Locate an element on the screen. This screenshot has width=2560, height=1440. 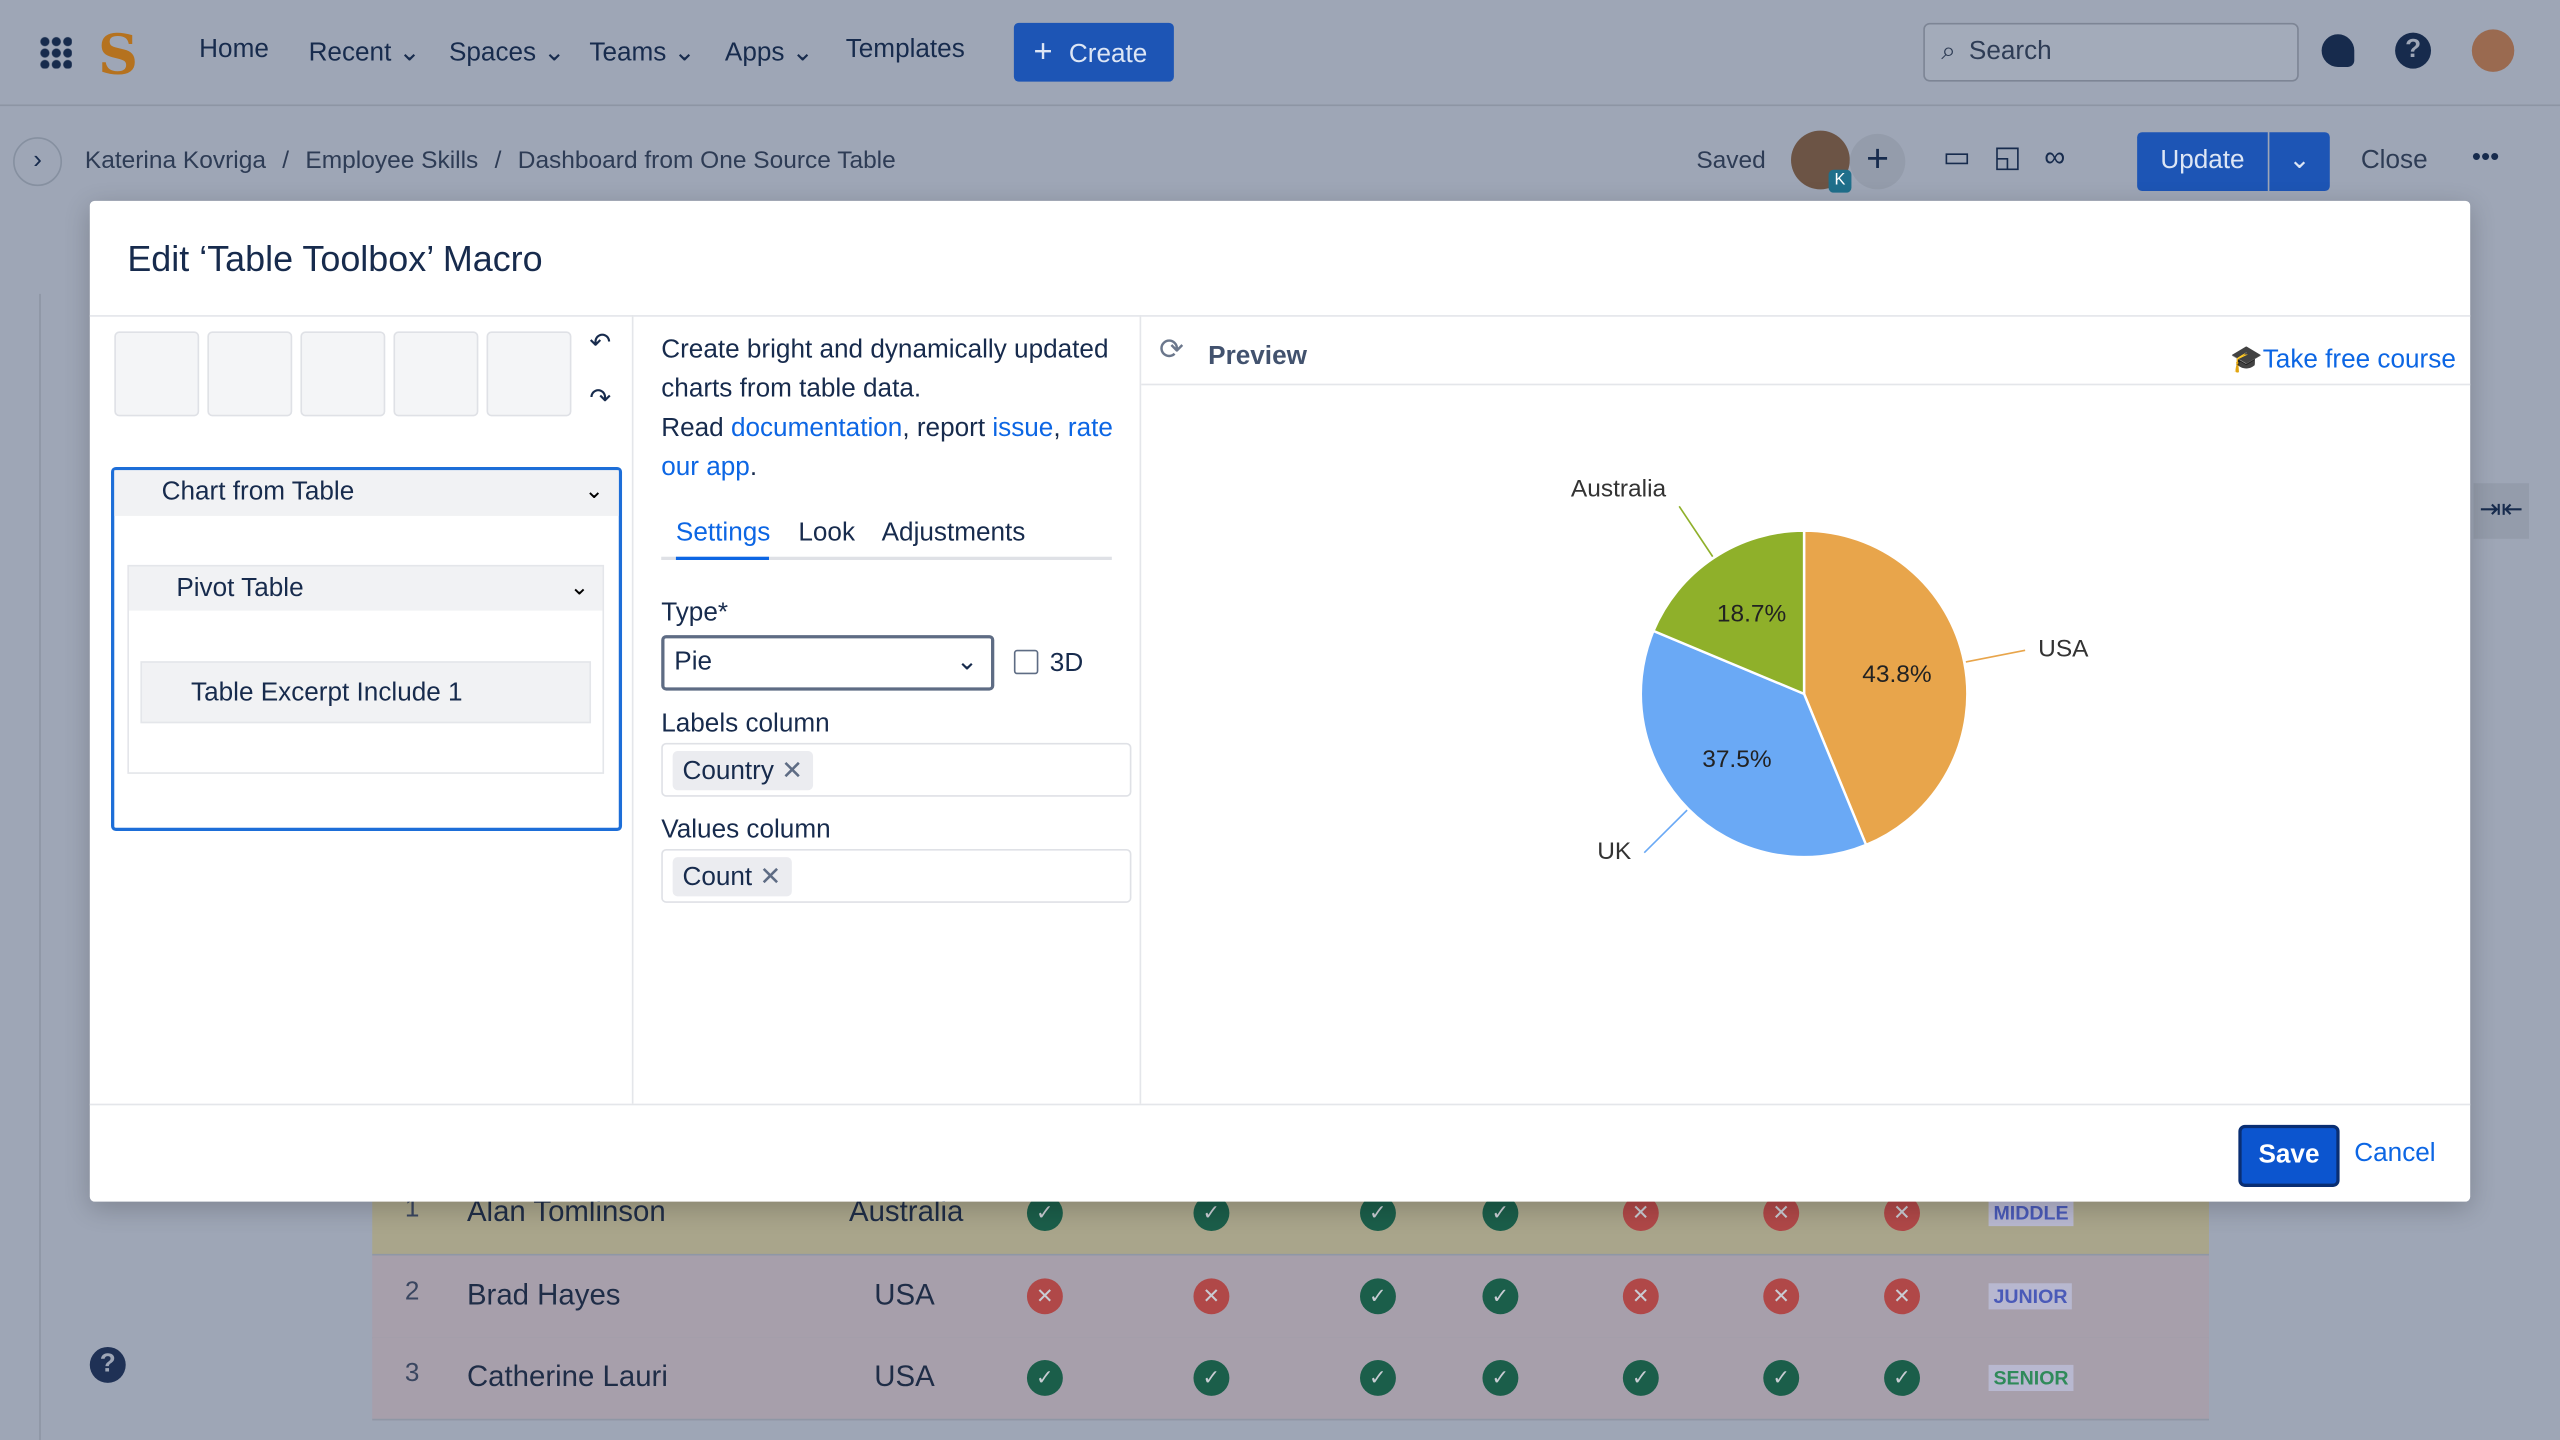
sidebar-toggle: › is located at coordinates (37, 161).